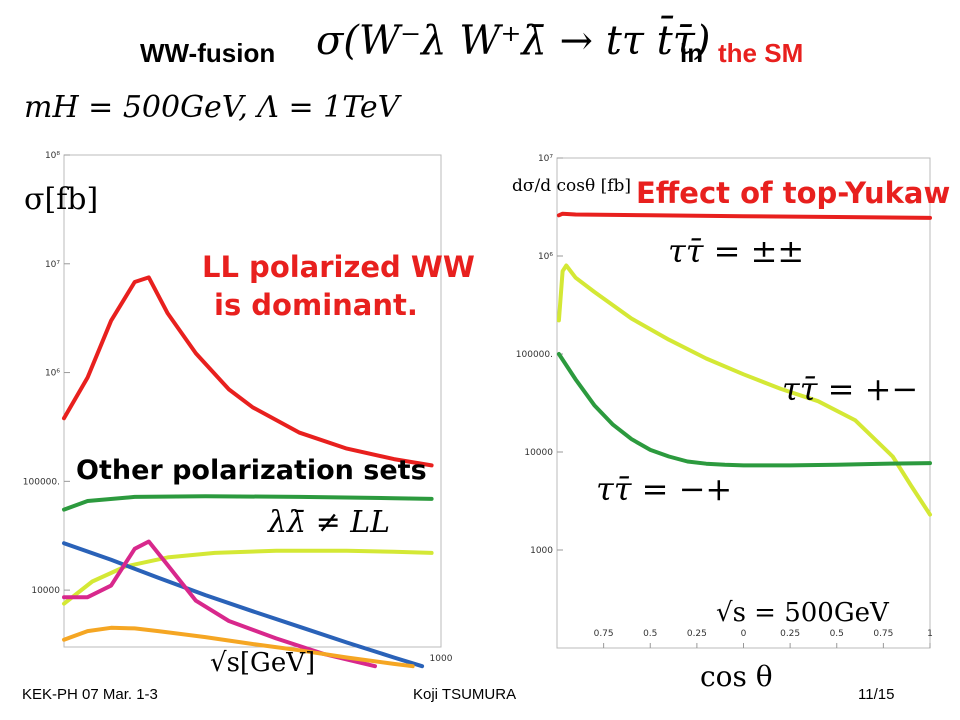 Image resolution: width=960 pixels, height=720 pixels. What do you see at coordinates (761, 53) in the screenshot?
I see `title-sm: the SM` at bounding box center [761, 53].